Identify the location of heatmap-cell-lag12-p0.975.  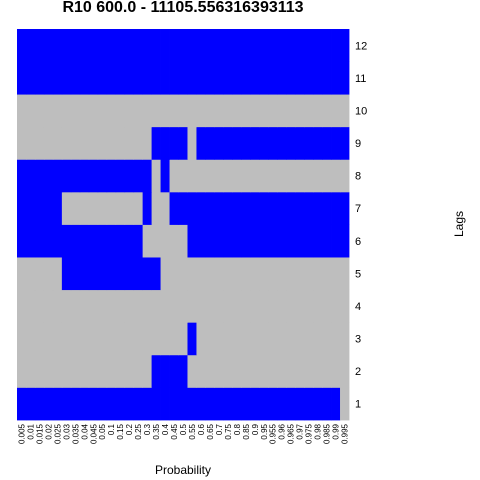
(309, 45).